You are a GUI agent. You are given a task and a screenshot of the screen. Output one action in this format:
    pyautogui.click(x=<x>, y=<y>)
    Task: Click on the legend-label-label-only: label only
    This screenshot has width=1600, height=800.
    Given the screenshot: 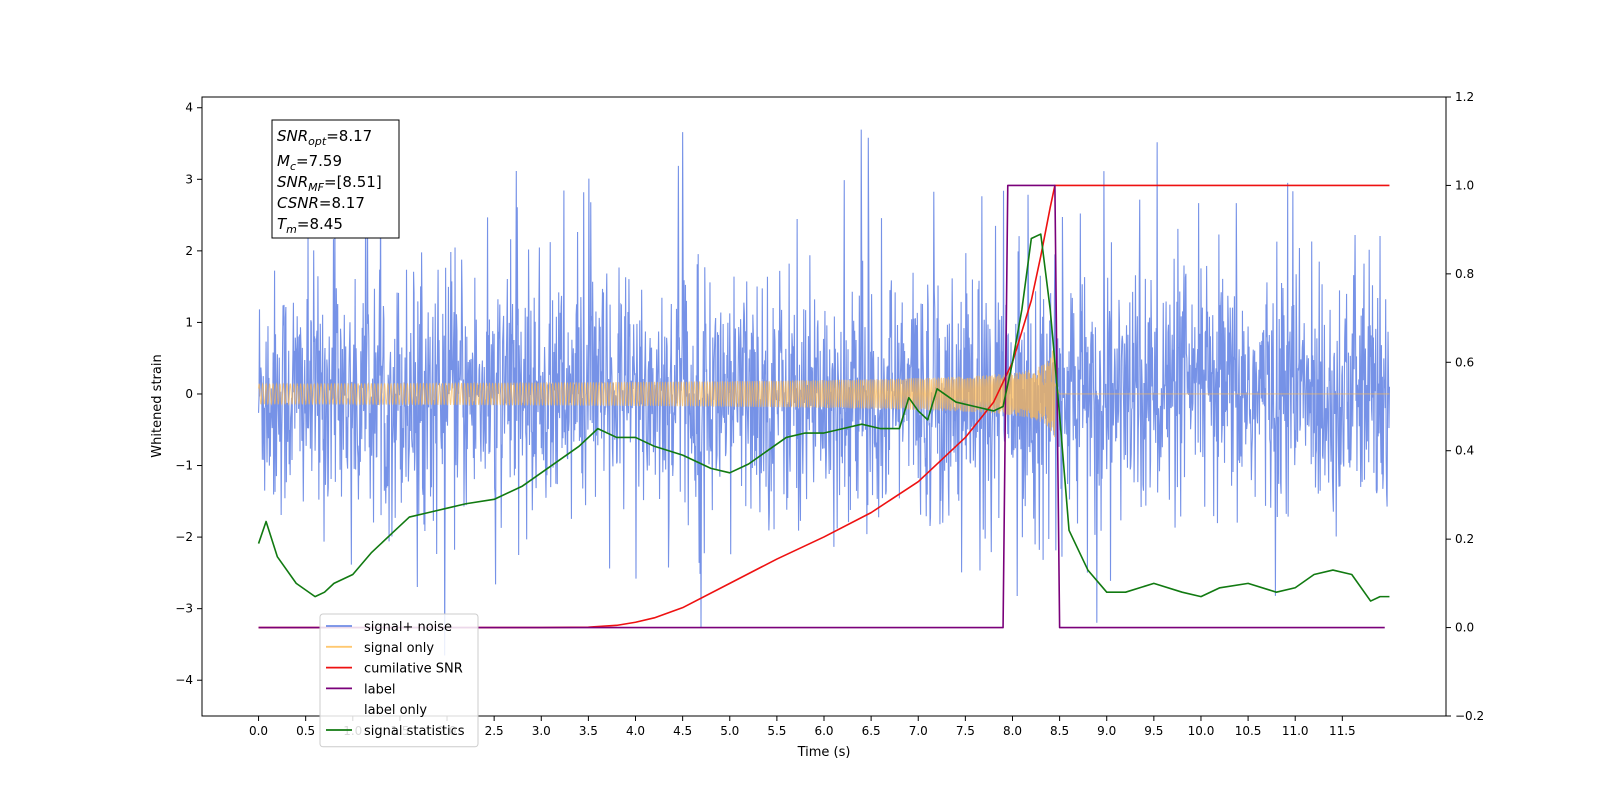 What is the action you would take?
    pyautogui.click(x=395, y=710)
    